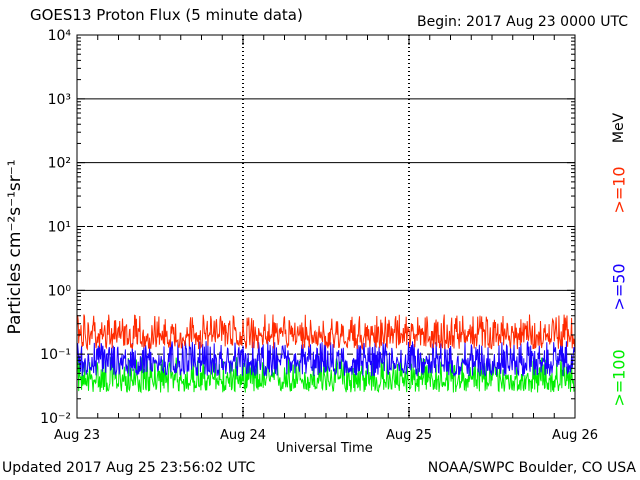  I want to click on y-tick-label: 10⁴, so click(60, 36).